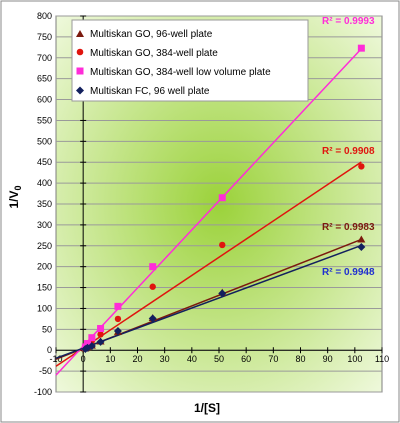  I want to click on legend-box, so click(190, 60).